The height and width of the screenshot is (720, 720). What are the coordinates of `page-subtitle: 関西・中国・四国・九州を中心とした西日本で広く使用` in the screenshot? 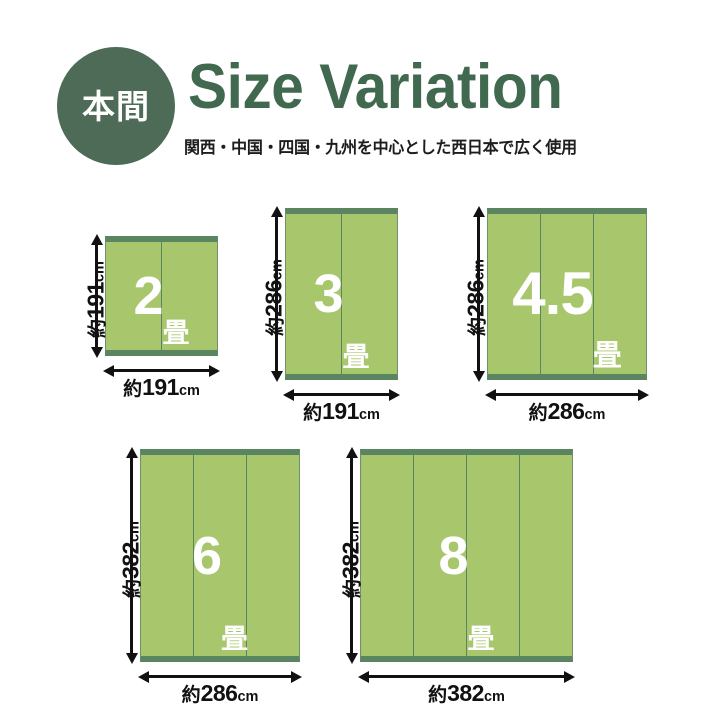 It's located at (380, 148).